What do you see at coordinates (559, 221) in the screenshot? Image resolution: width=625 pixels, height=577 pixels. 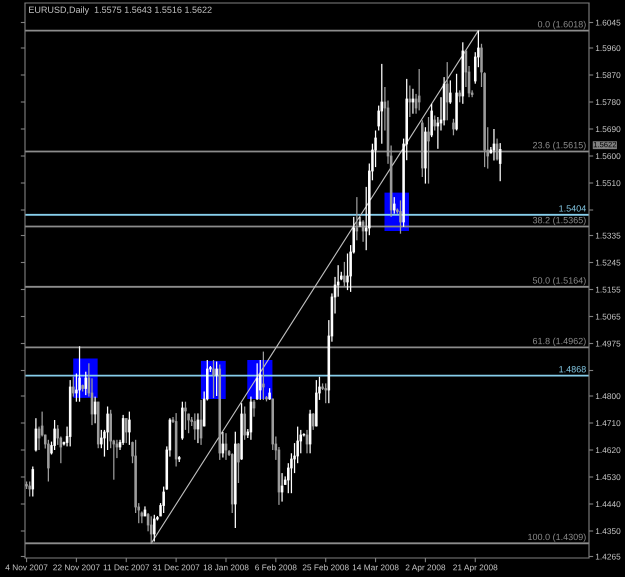 I see `ref-line-label: 38.2 (1.5365)` at bounding box center [559, 221].